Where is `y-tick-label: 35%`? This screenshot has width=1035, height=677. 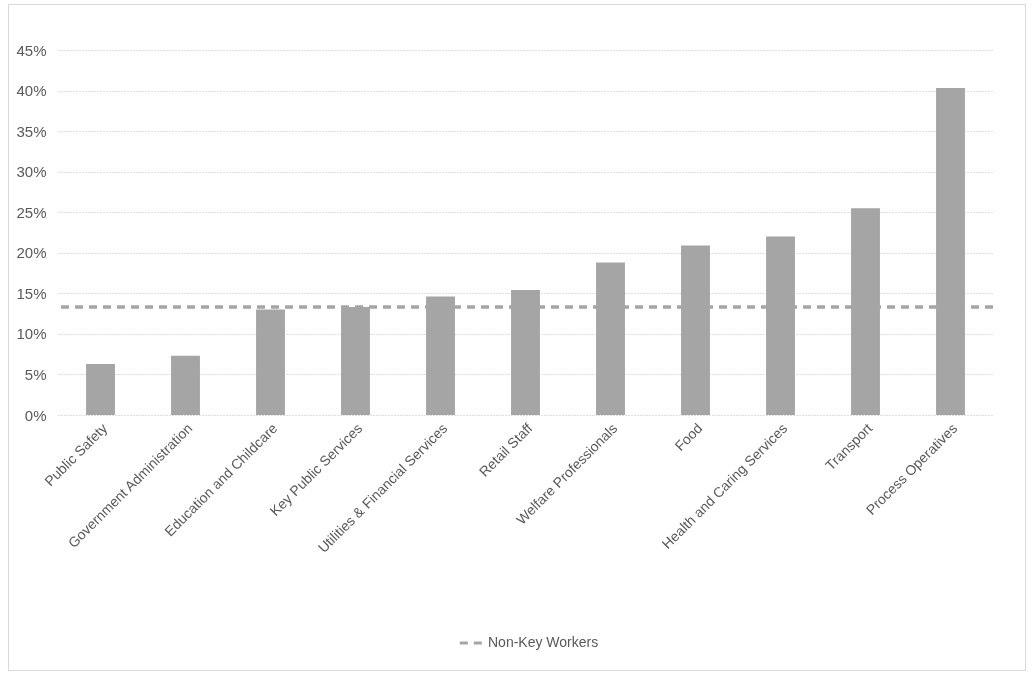 y-tick-label: 35% is located at coordinates (31, 131).